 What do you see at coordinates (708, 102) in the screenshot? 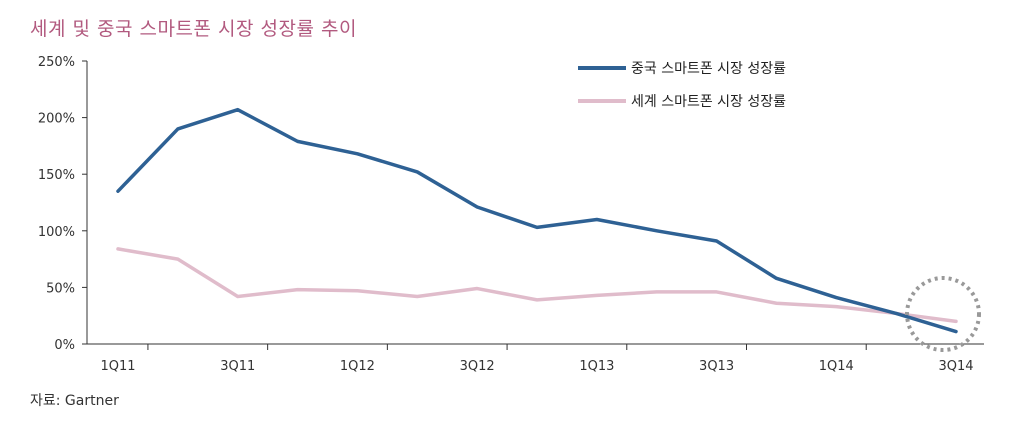
I see `legend-label: 세계 스마트폰 시장 성장률` at bounding box center [708, 102].